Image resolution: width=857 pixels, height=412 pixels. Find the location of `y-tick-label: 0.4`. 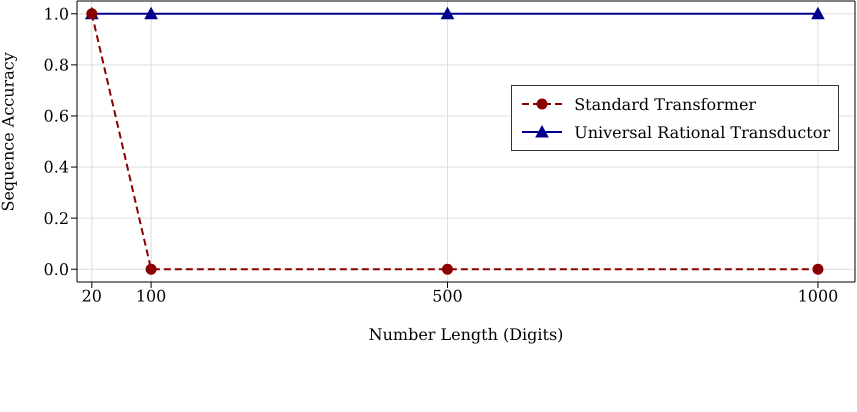

y-tick-label: 0.4 is located at coordinates (56, 167).